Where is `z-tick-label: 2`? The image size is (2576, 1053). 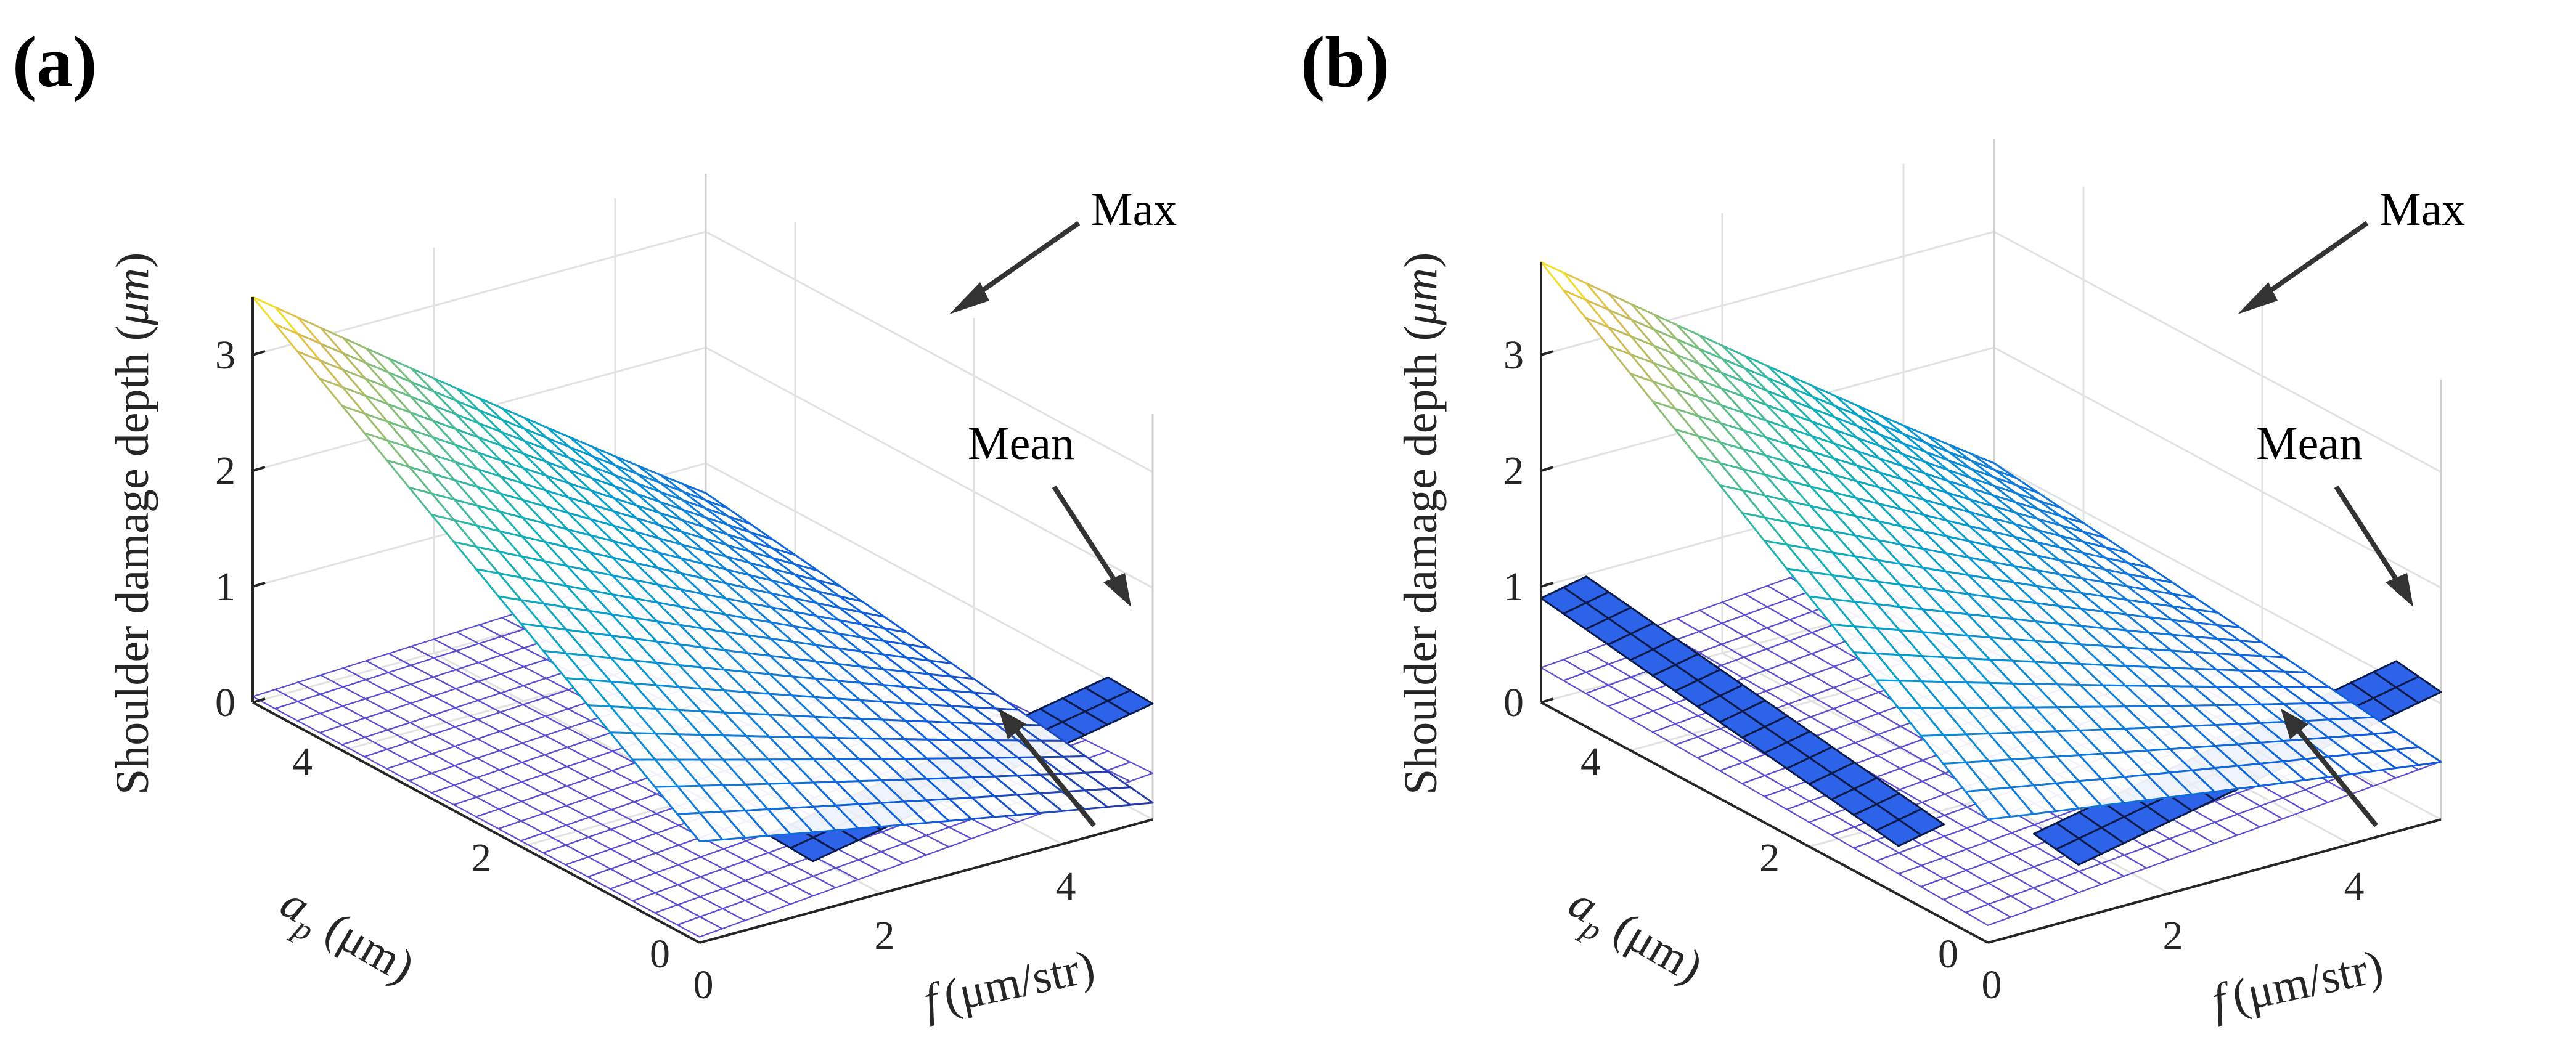 z-tick-label: 2 is located at coordinates (1513, 471).